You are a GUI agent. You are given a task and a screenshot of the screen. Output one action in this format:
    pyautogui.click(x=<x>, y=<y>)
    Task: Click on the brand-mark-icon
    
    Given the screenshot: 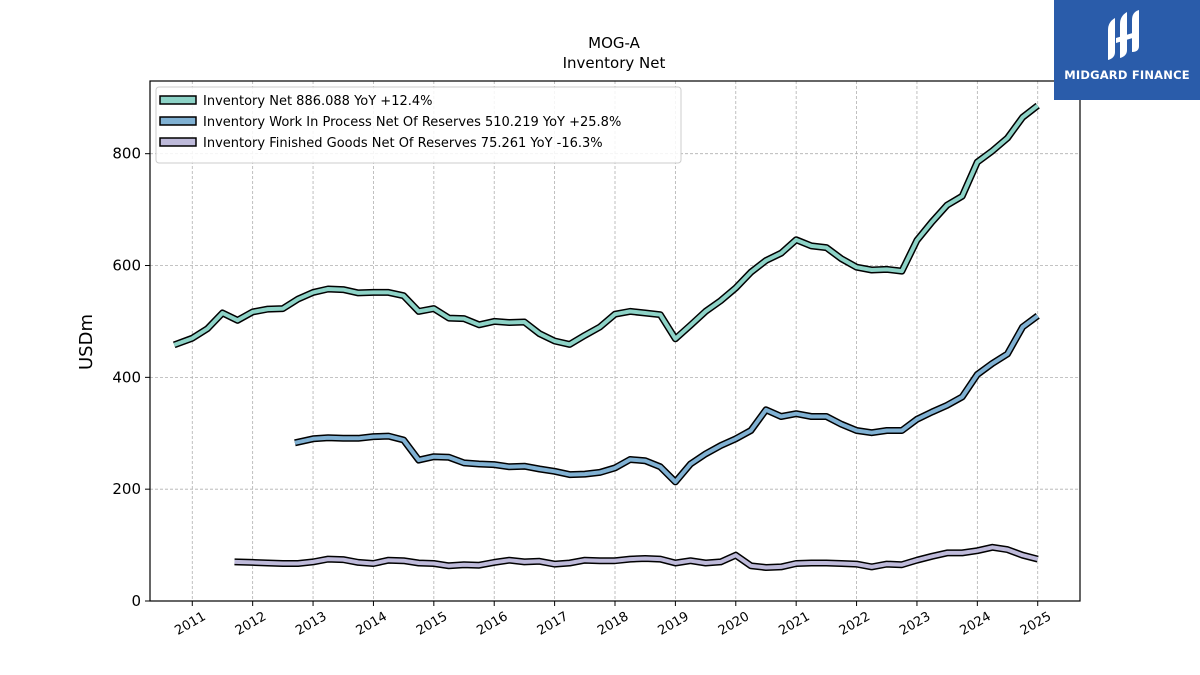 What is the action you would take?
    pyautogui.click(x=1123, y=35)
    